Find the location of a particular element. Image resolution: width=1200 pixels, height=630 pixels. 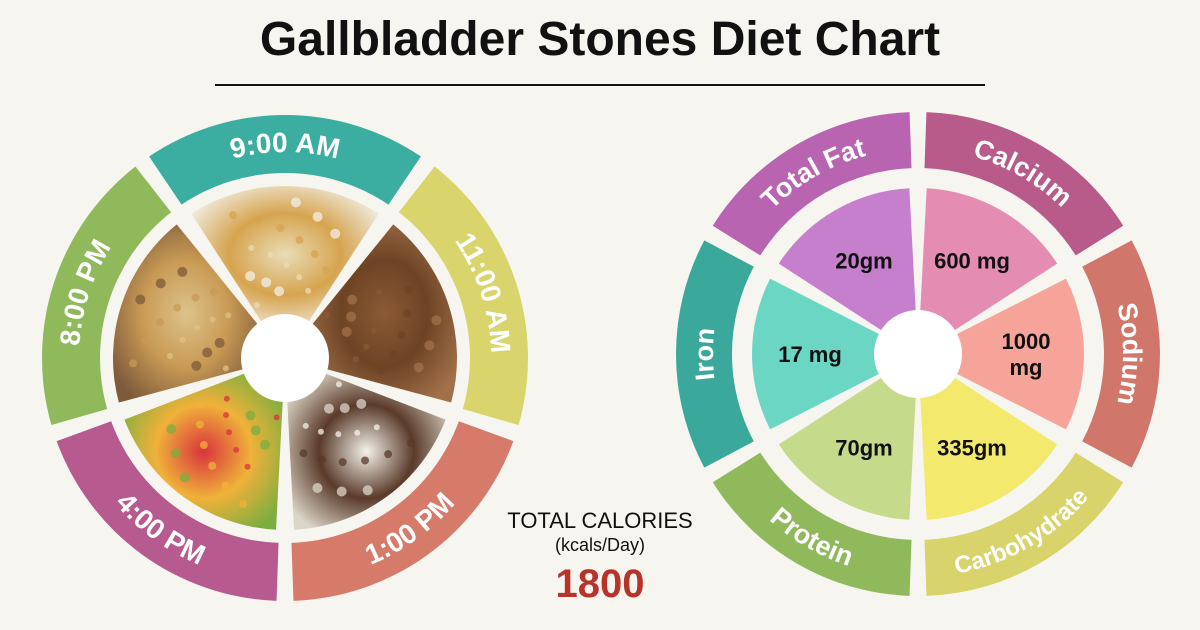

nutrient-value-total-fat: 20gm is located at coordinates (863, 260).